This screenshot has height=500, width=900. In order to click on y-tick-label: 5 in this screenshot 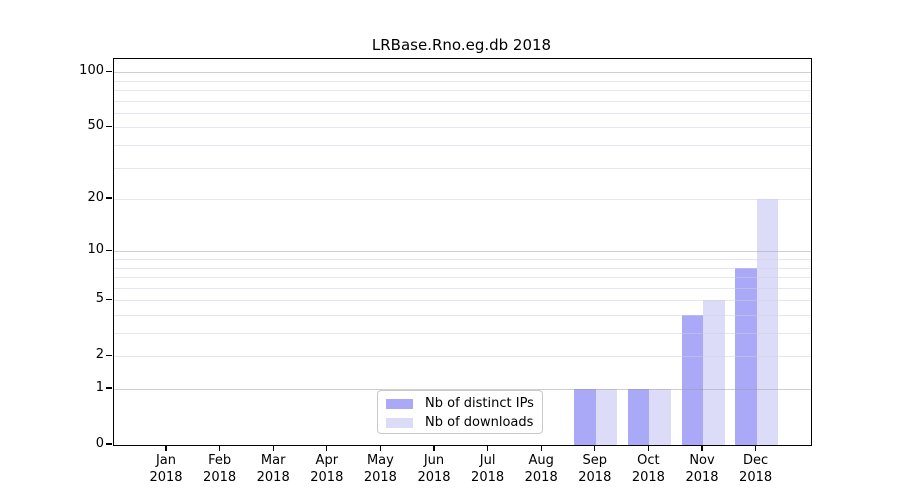, I will do `click(99, 299)`.